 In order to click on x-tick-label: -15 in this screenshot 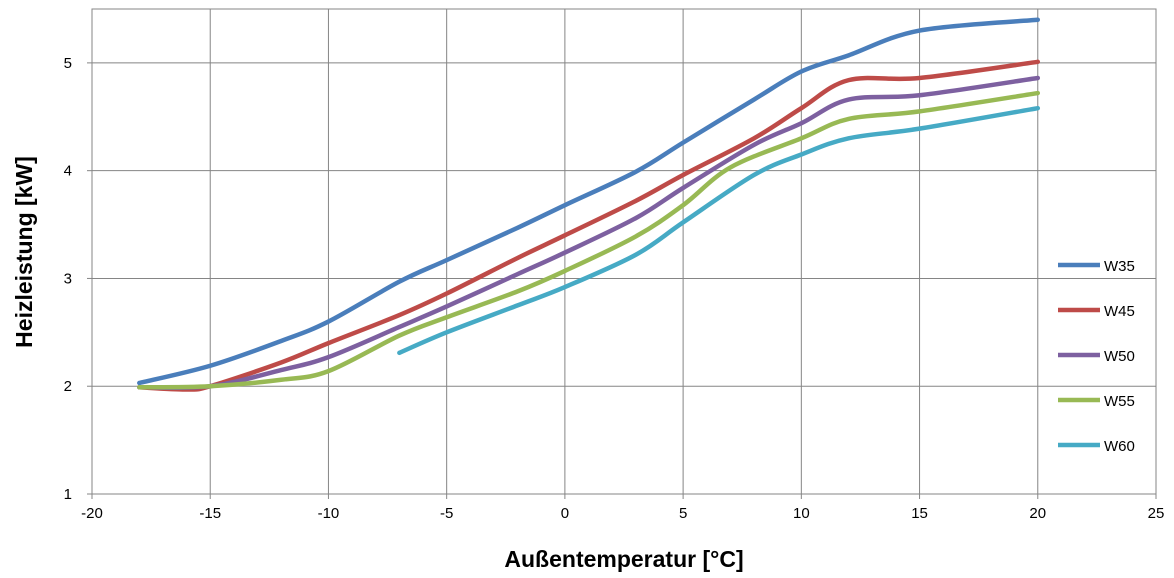, I will do `click(210, 513)`.